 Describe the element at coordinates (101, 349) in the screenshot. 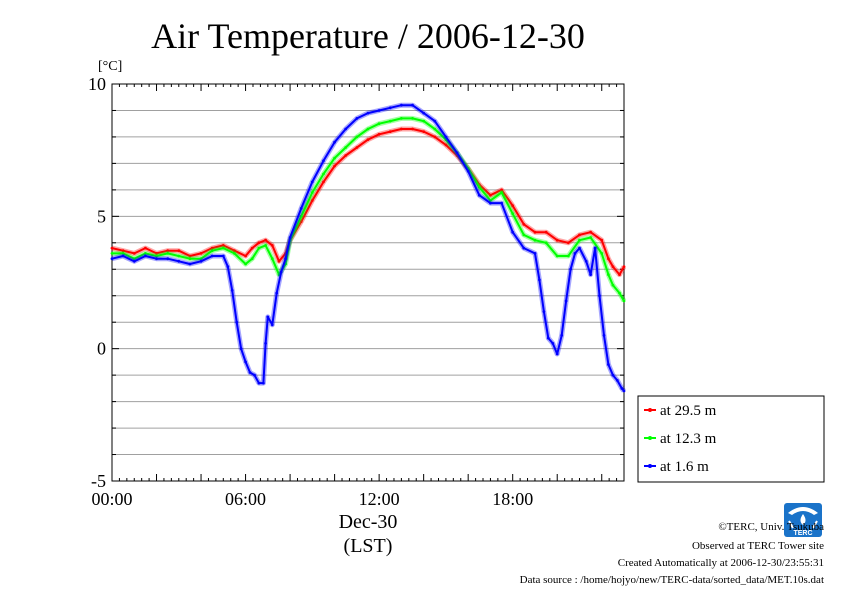

I see `y-tick-label: 0` at that location.